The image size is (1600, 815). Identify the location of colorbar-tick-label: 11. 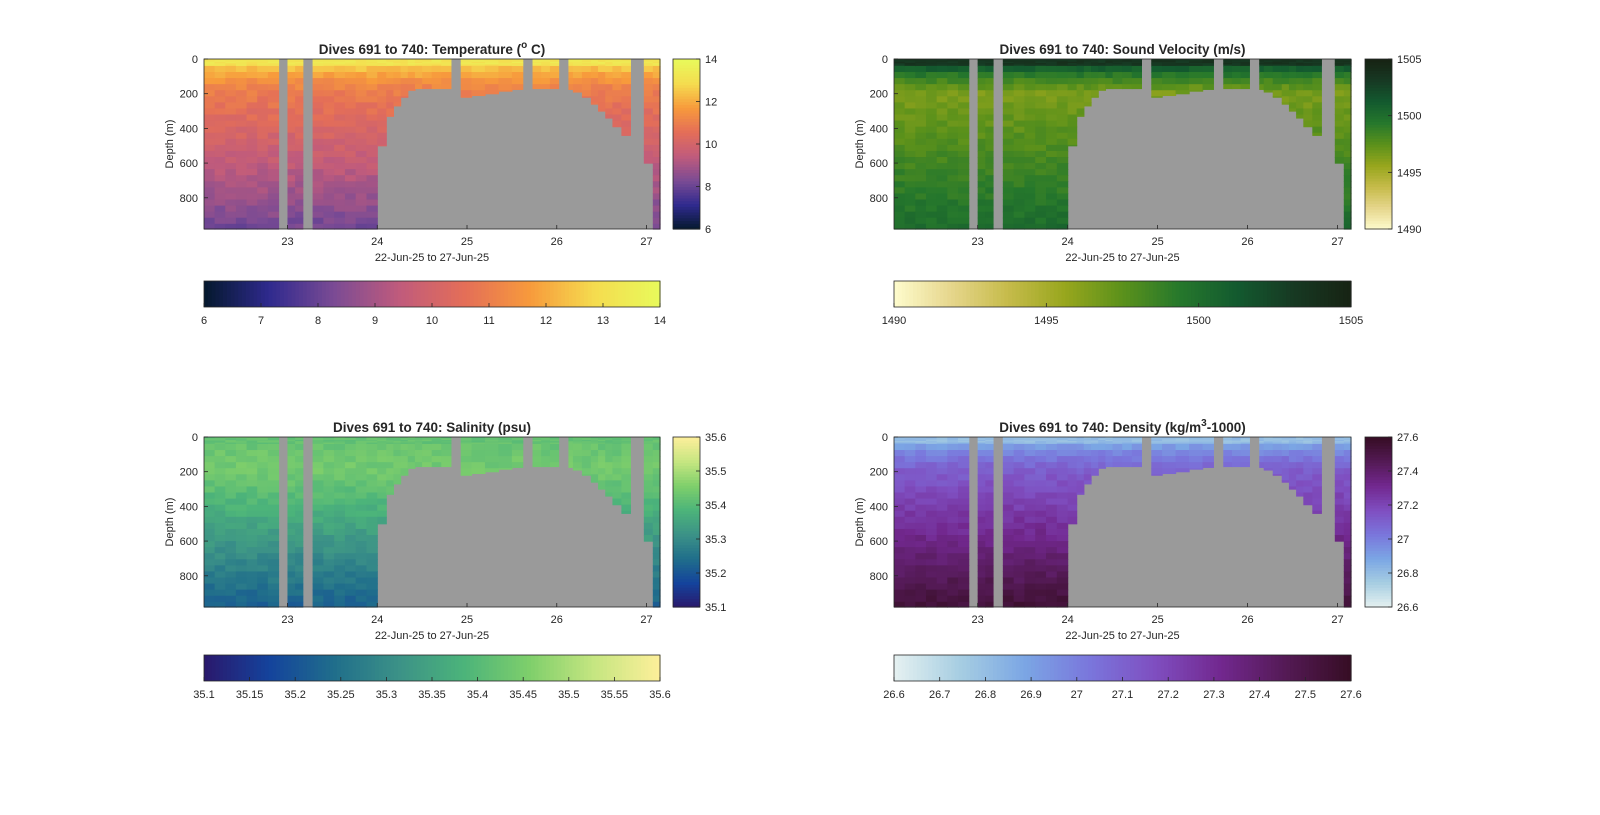
(488, 321).